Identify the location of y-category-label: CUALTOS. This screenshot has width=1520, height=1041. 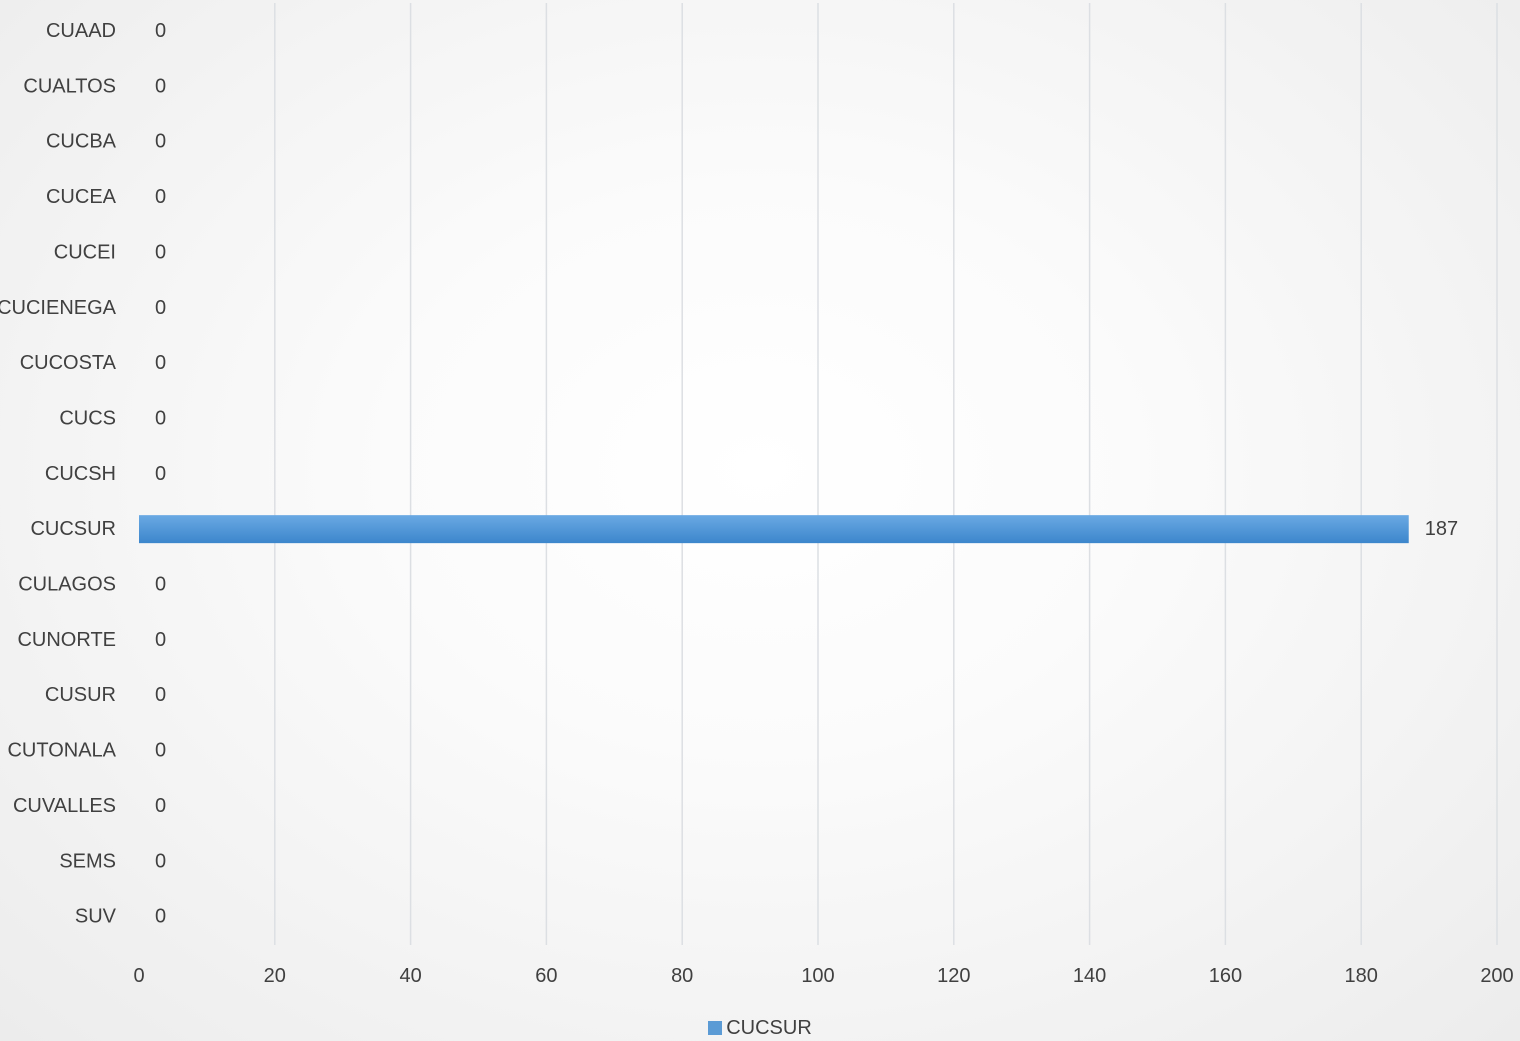
(69, 86).